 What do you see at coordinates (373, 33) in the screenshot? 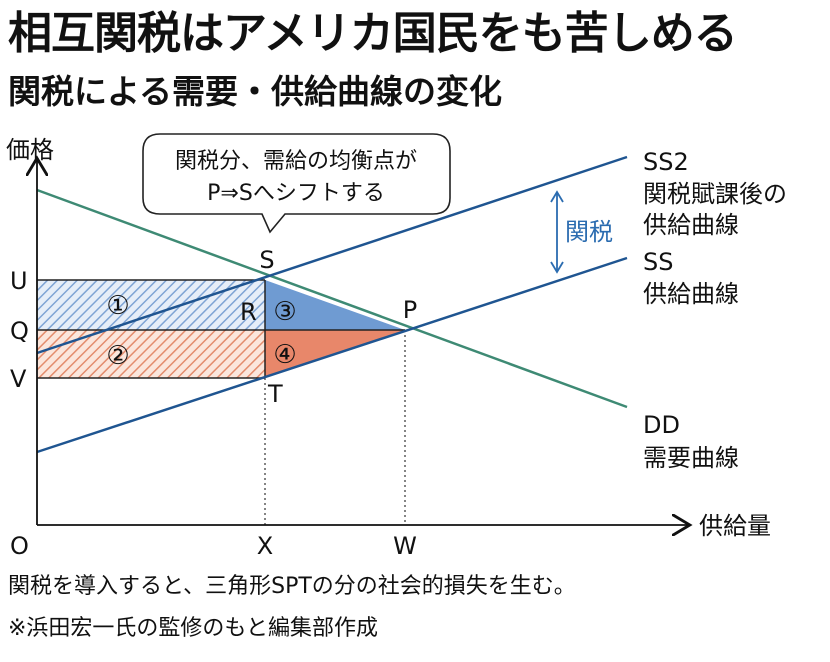
I see `title: 相互関税はアメリカ国民をも苦しめる` at bounding box center [373, 33].